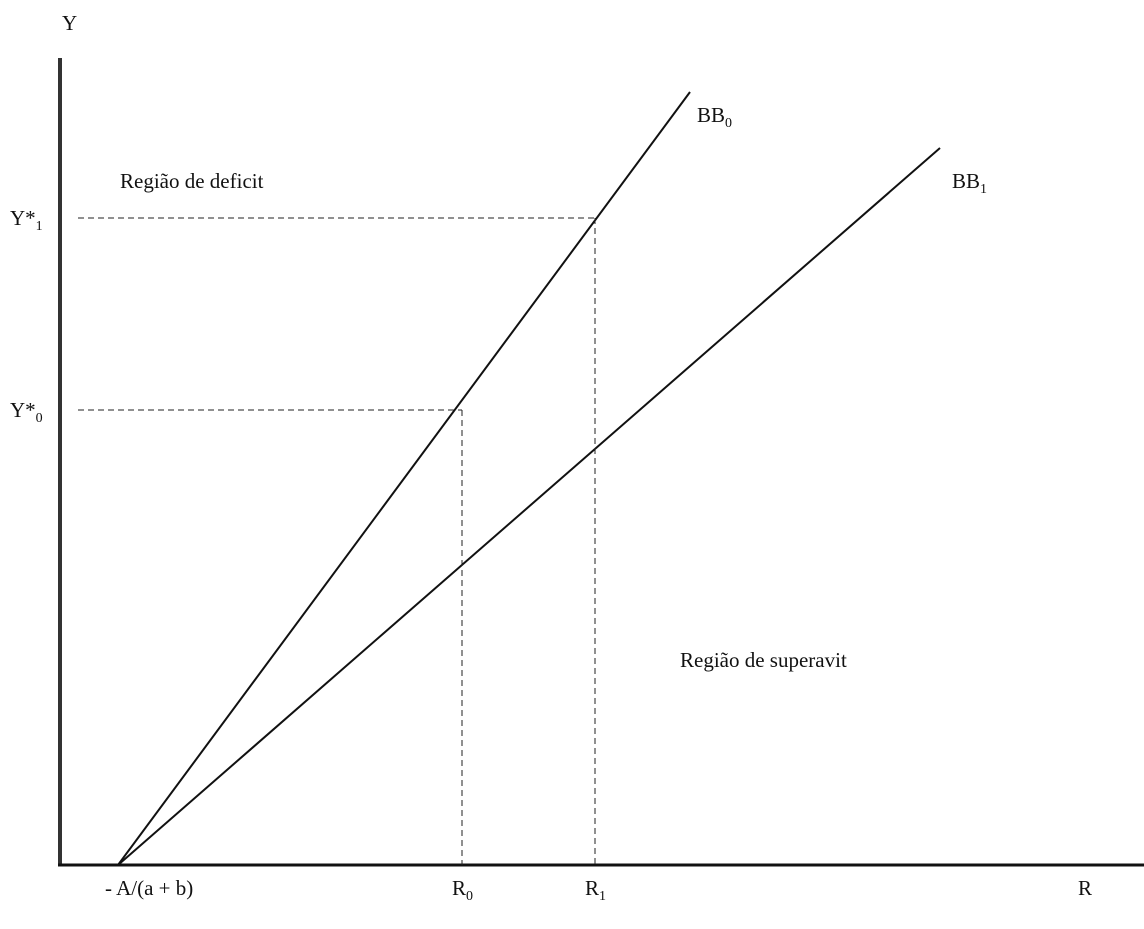  Describe the element at coordinates (763, 660) in the screenshot. I see `region-label: Região de superavit` at that location.